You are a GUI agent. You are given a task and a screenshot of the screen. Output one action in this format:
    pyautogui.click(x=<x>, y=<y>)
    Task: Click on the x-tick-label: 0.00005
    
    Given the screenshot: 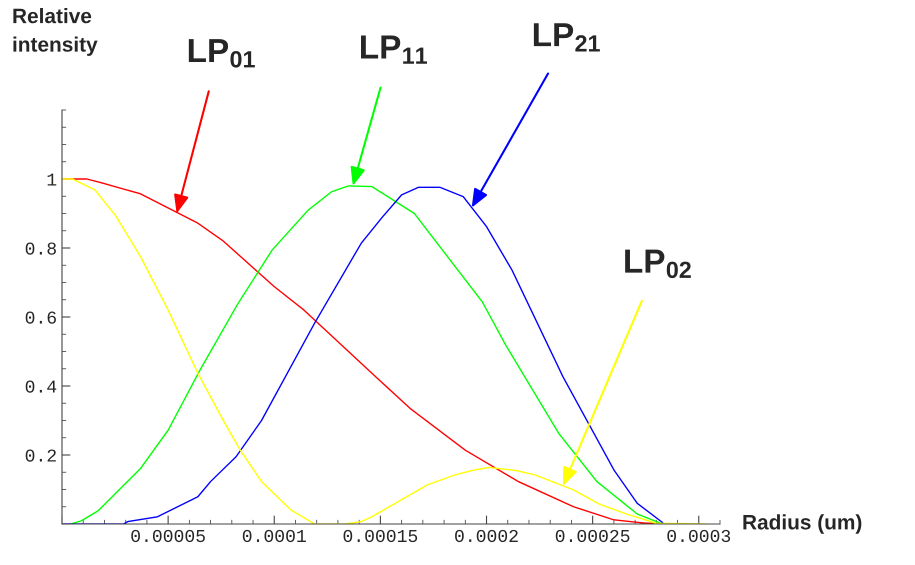 What is the action you would take?
    pyautogui.click(x=168, y=536)
    